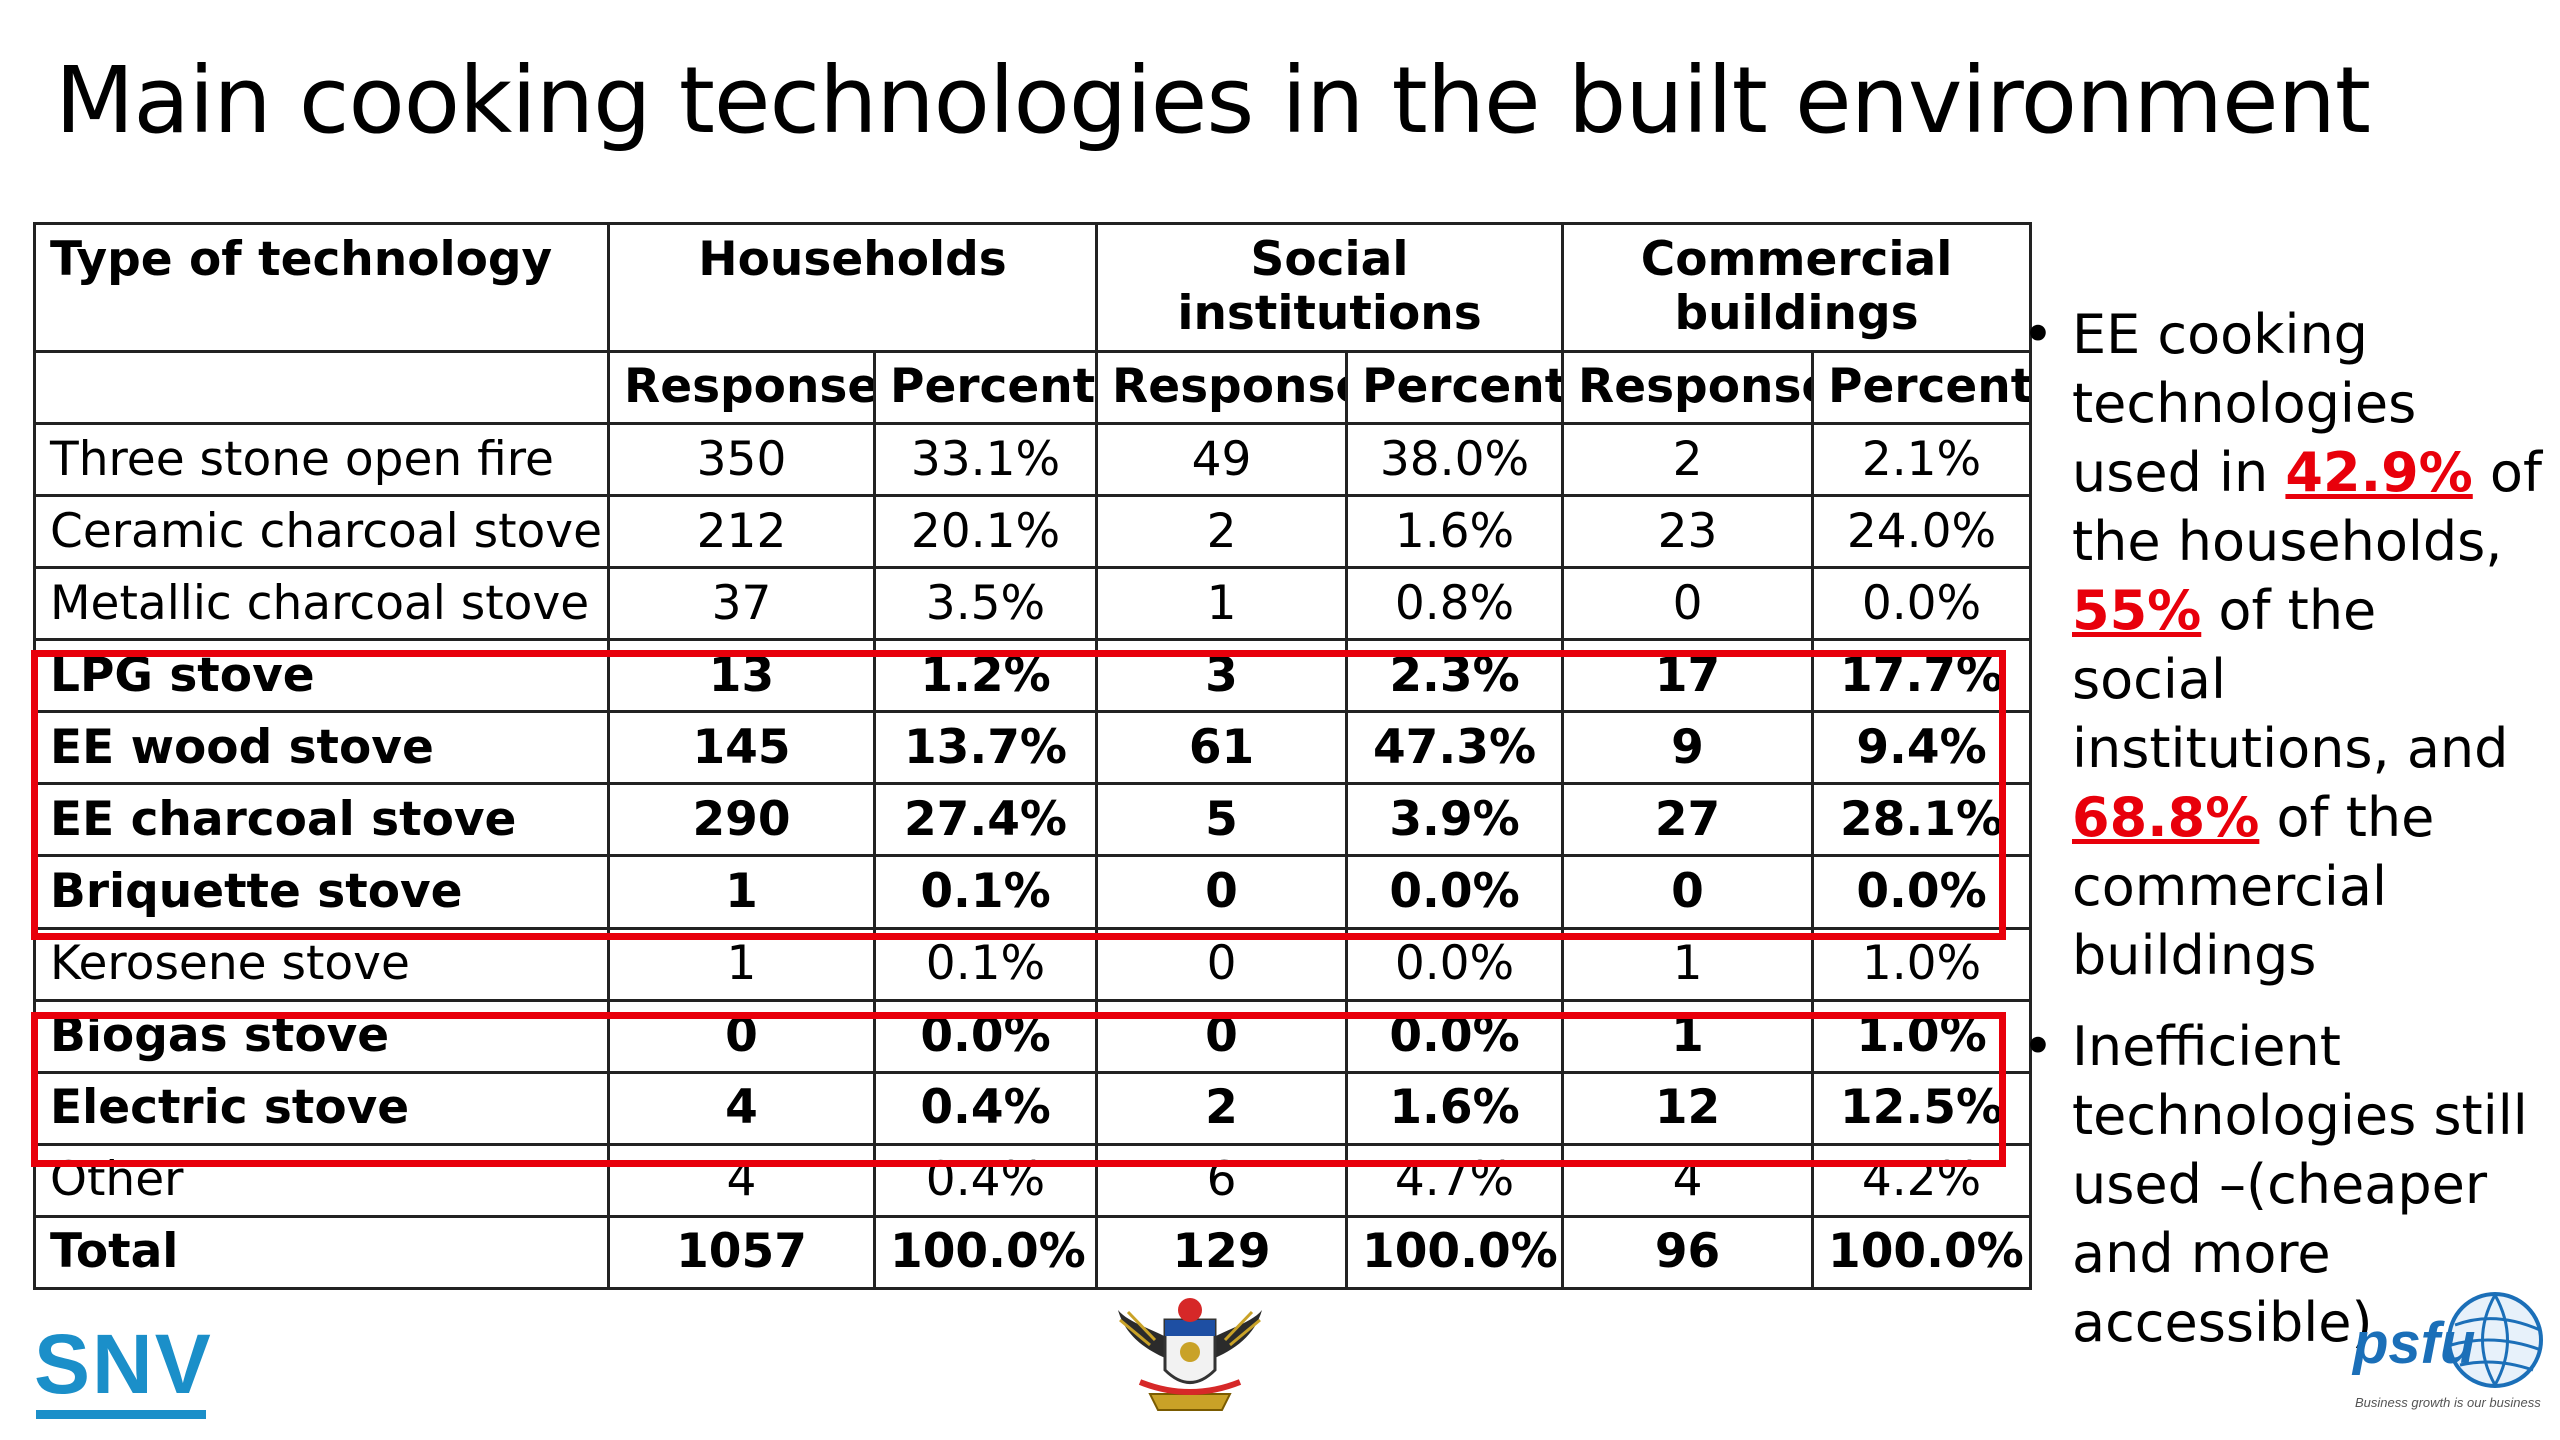  Describe the element at coordinates (1455, 1180) in the screenshot. I see `table-cell: 4.7%` at that location.